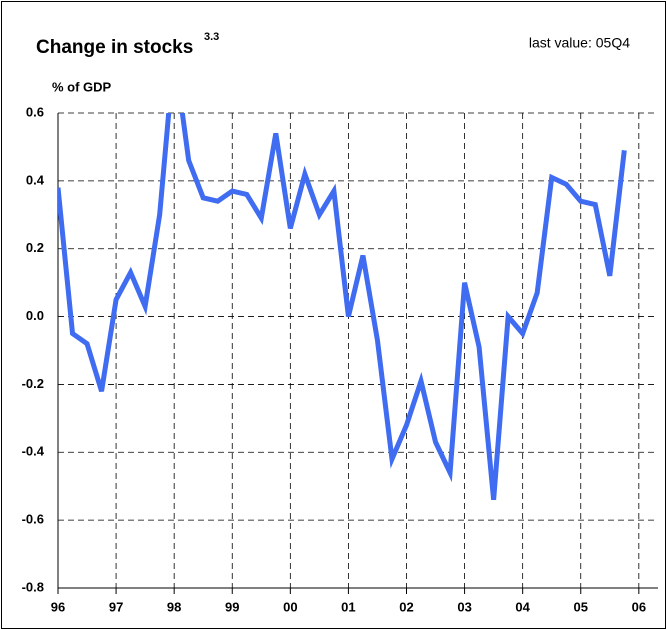  What do you see at coordinates (232, 606) in the screenshot?
I see `x-tick-label: 99` at bounding box center [232, 606].